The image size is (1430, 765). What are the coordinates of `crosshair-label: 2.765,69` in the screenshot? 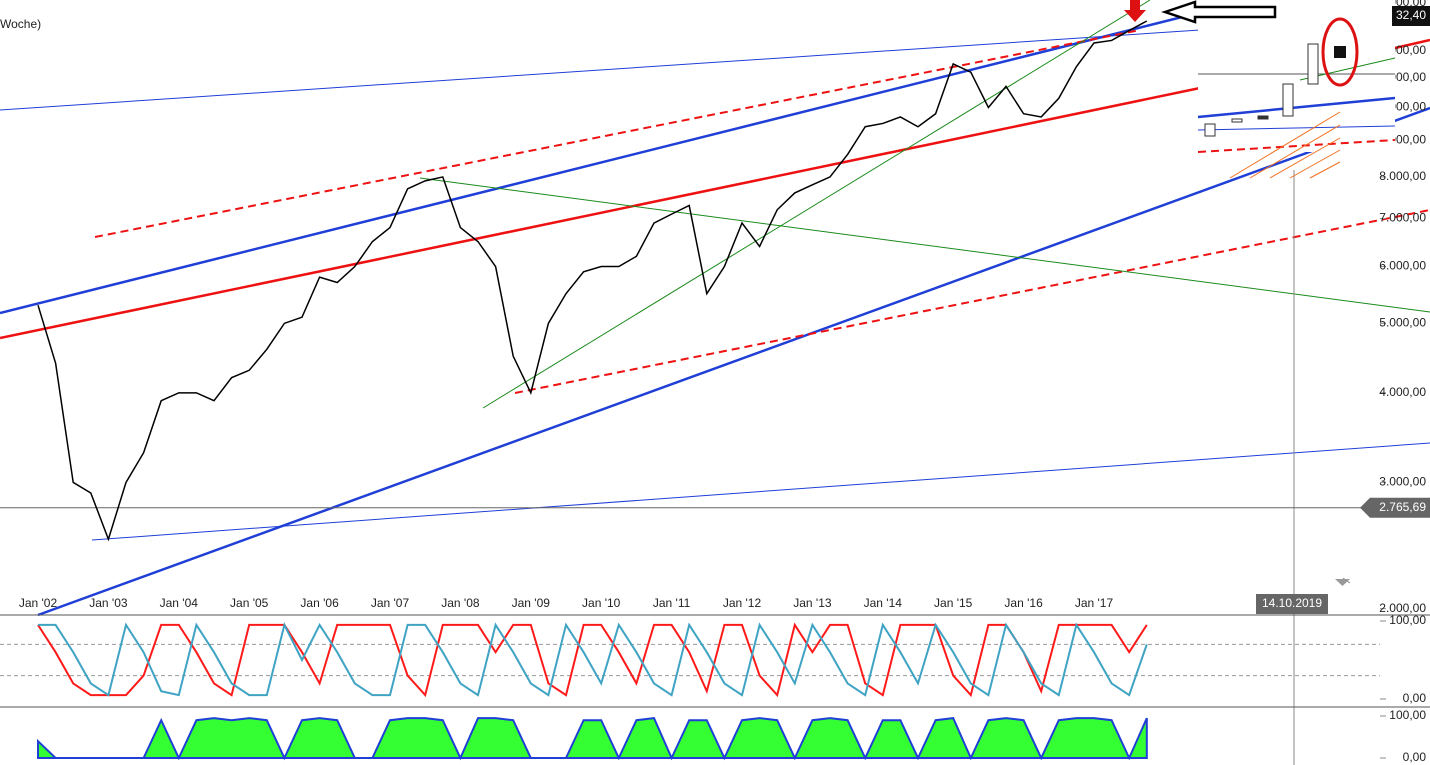 It's located at (1402, 507).